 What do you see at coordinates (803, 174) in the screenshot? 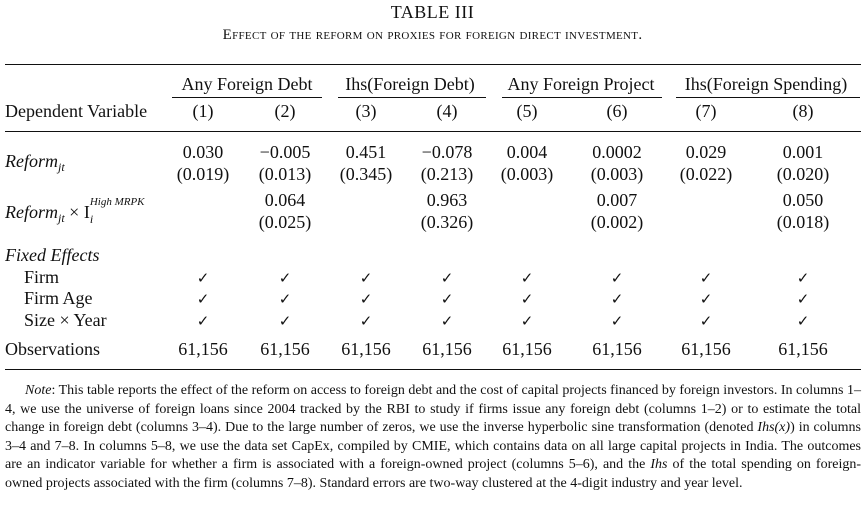
I see `reform-se: (0.020)` at bounding box center [803, 174].